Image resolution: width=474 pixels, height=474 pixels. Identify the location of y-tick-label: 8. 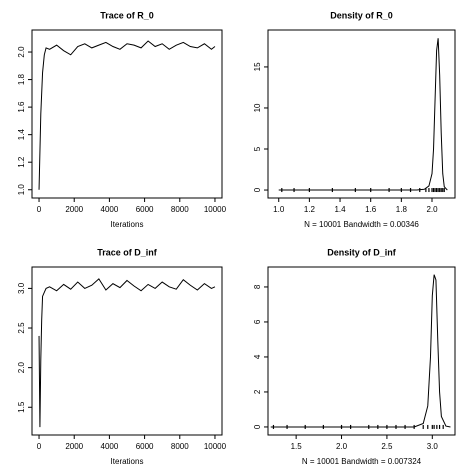
(257, 286).